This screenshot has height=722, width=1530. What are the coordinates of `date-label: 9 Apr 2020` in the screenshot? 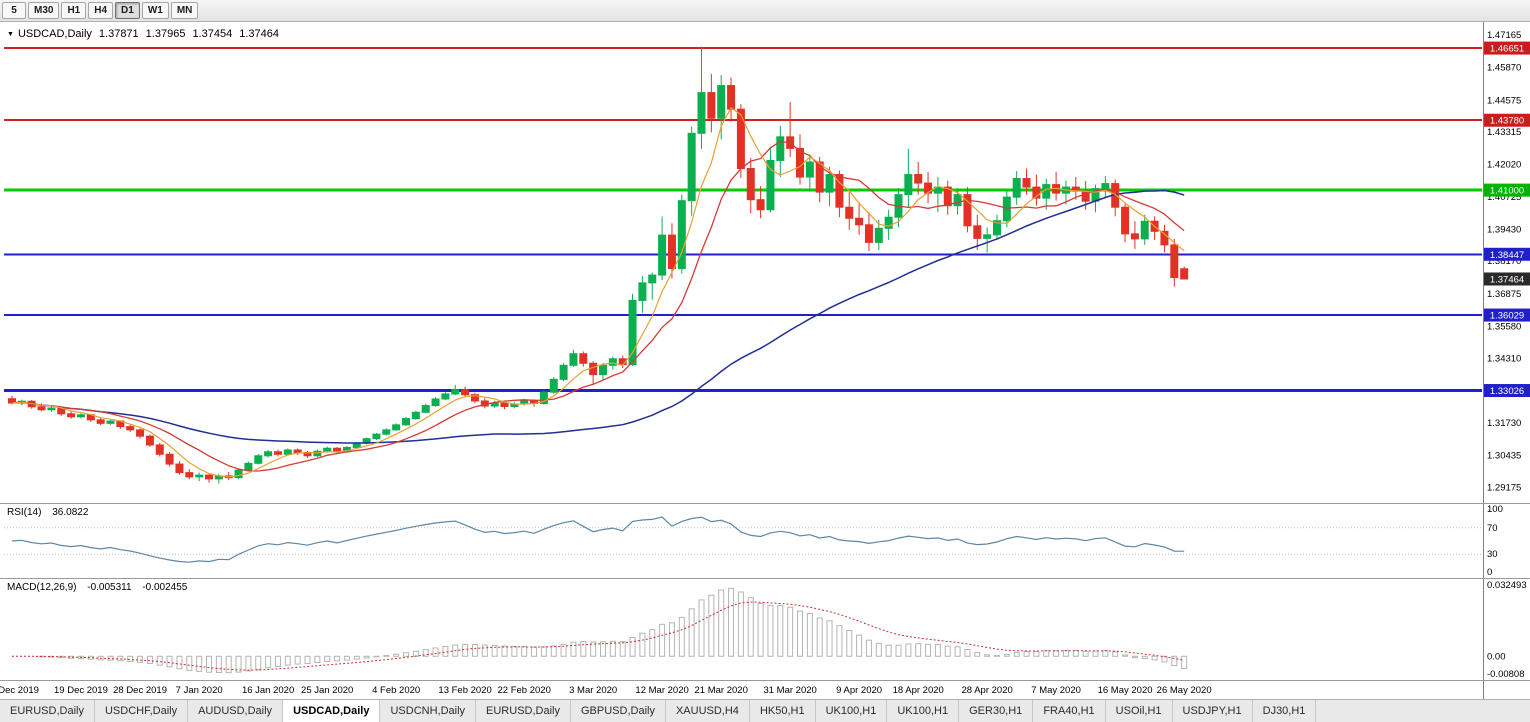 It's located at (859, 690).